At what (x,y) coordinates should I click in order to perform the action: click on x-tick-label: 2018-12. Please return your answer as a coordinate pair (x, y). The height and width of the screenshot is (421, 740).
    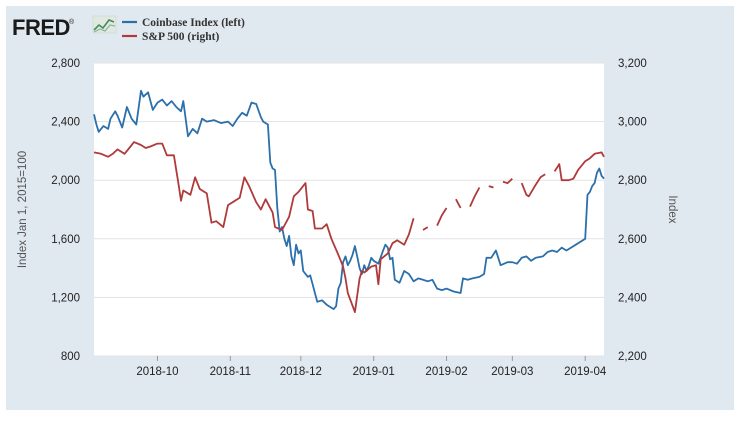
    Looking at the image, I should click on (301, 372).